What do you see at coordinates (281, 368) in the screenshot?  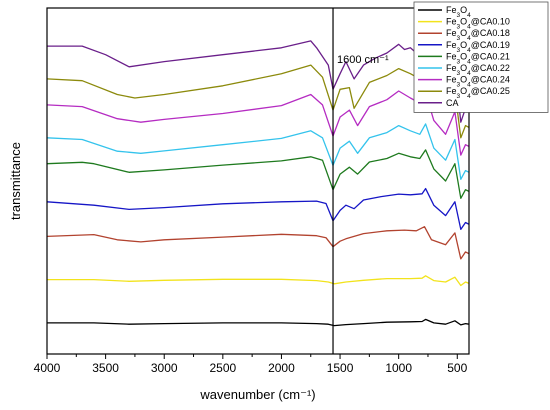 I see `x-tick-label-4: 2000` at bounding box center [281, 368].